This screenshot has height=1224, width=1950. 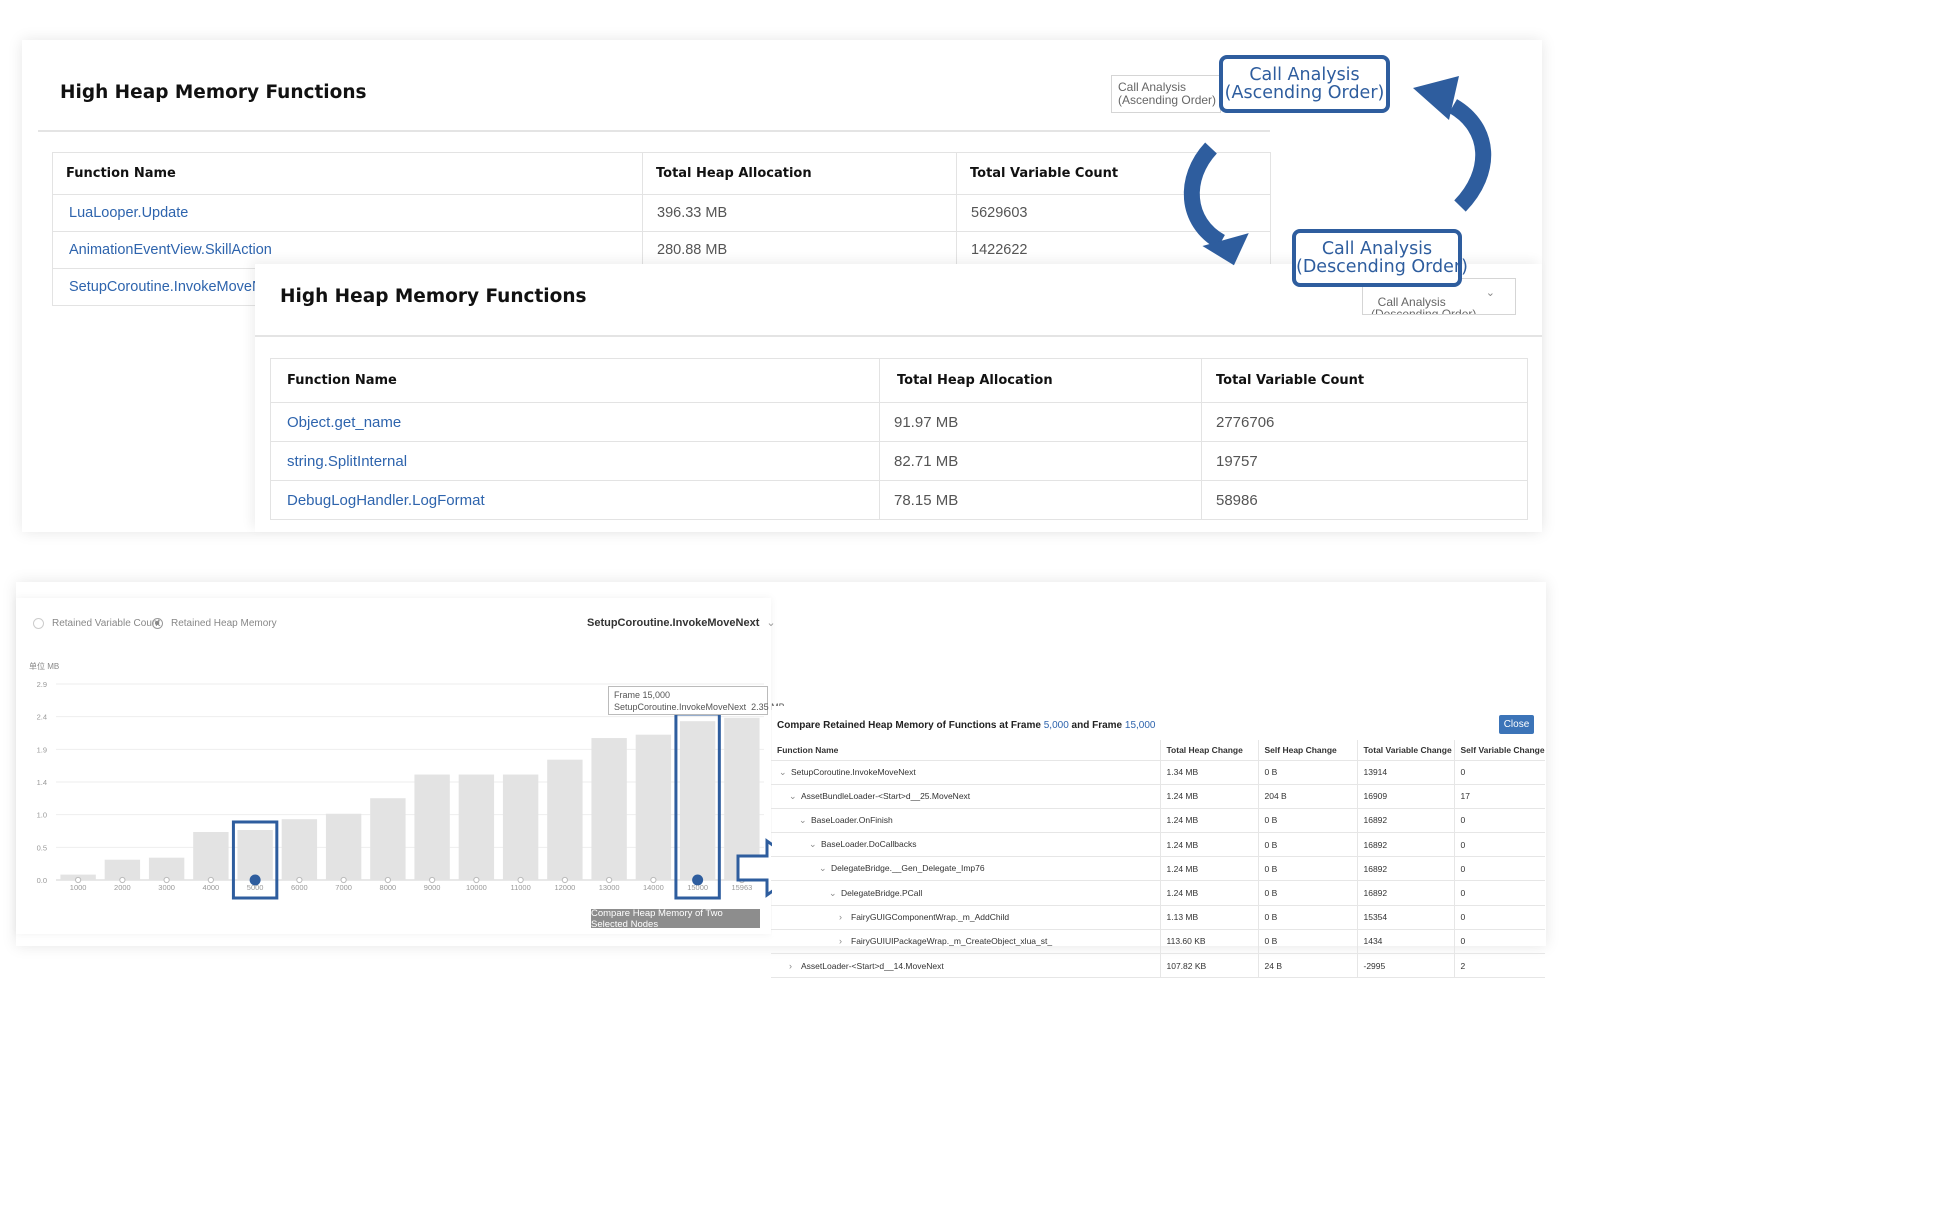 What do you see at coordinates (886, 795) in the screenshot?
I see `function-name: AssetBundleLoader-<Start>d__25.MoveNext` at bounding box center [886, 795].